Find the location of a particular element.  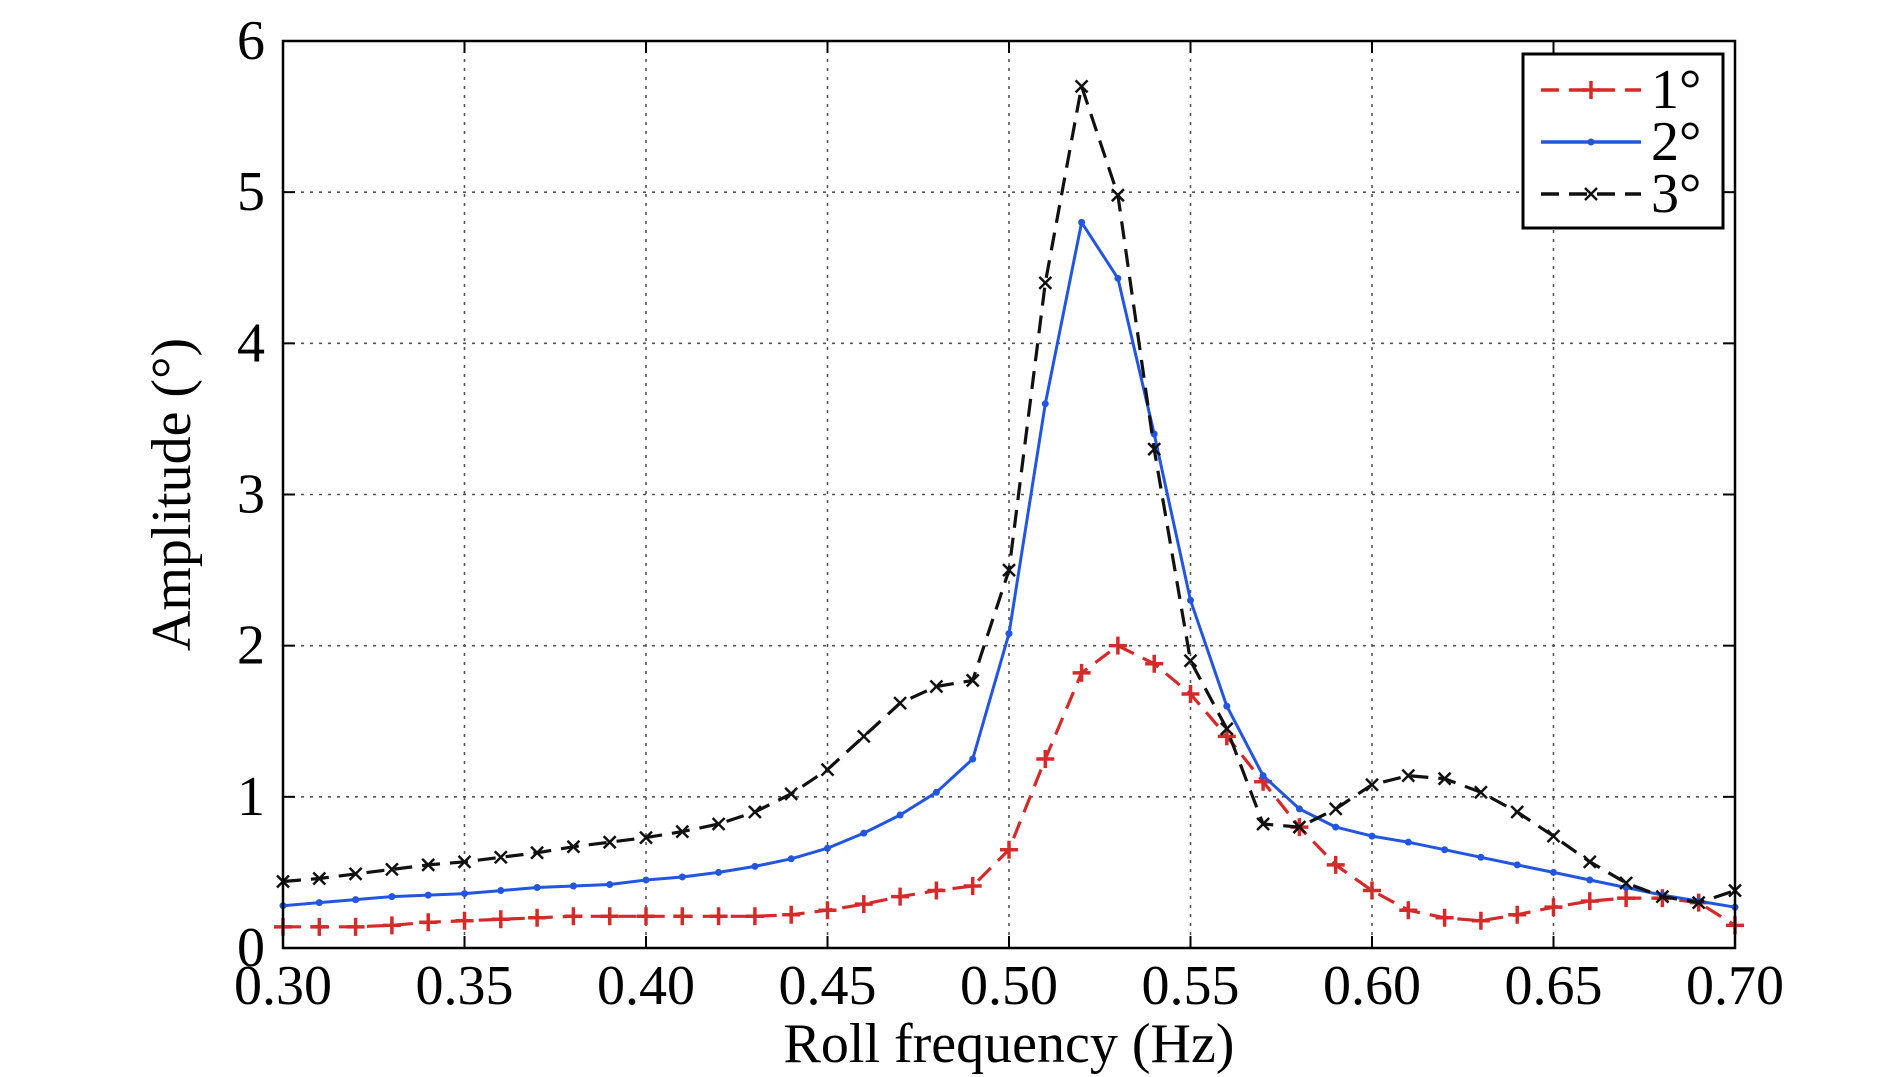

legend-label: 1° is located at coordinates (1676, 90).